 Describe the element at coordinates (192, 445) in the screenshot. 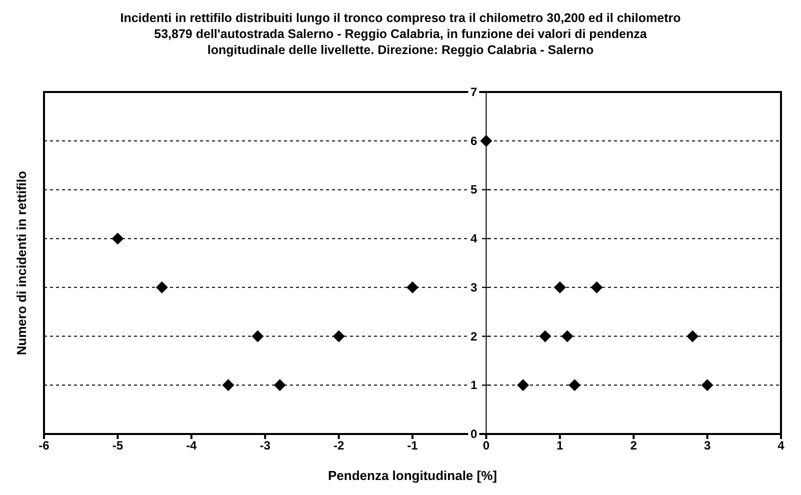

I see `x-tick-label: -4` at that location.